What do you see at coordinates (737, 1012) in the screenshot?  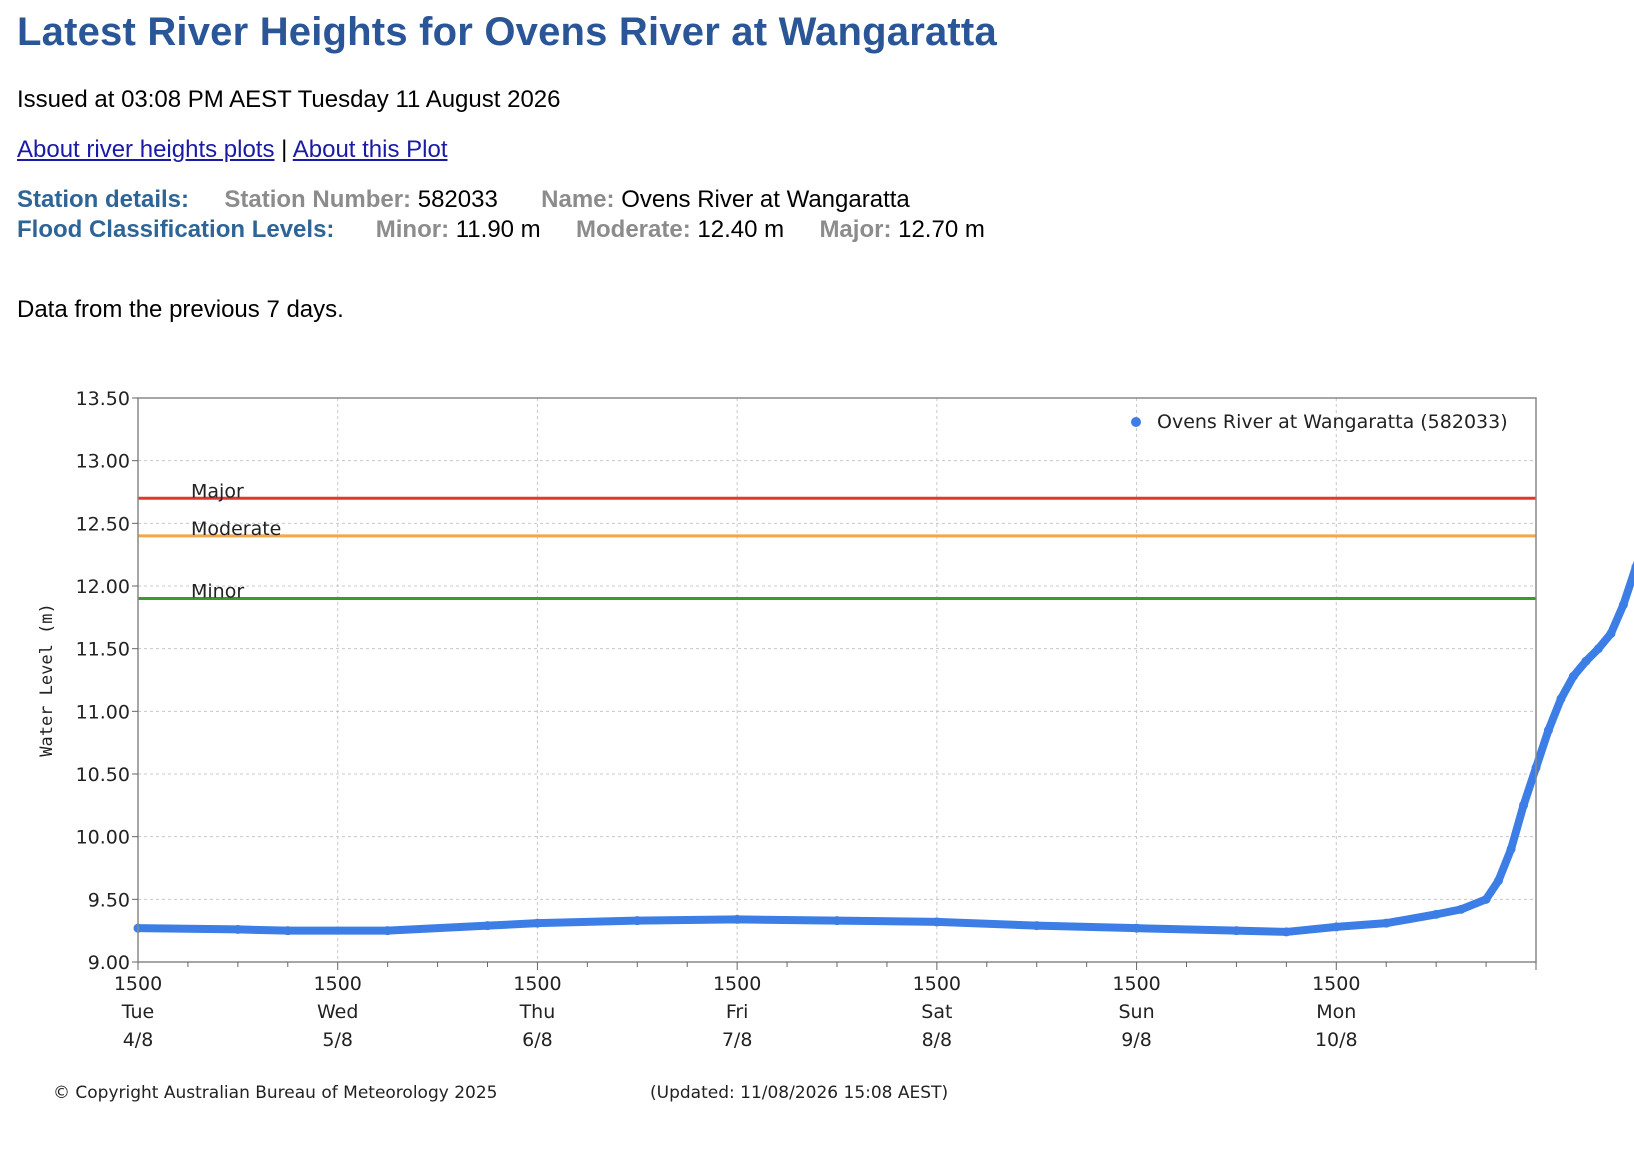 I see `x-tick-day: Fri` at bounding box center [737, 1012].